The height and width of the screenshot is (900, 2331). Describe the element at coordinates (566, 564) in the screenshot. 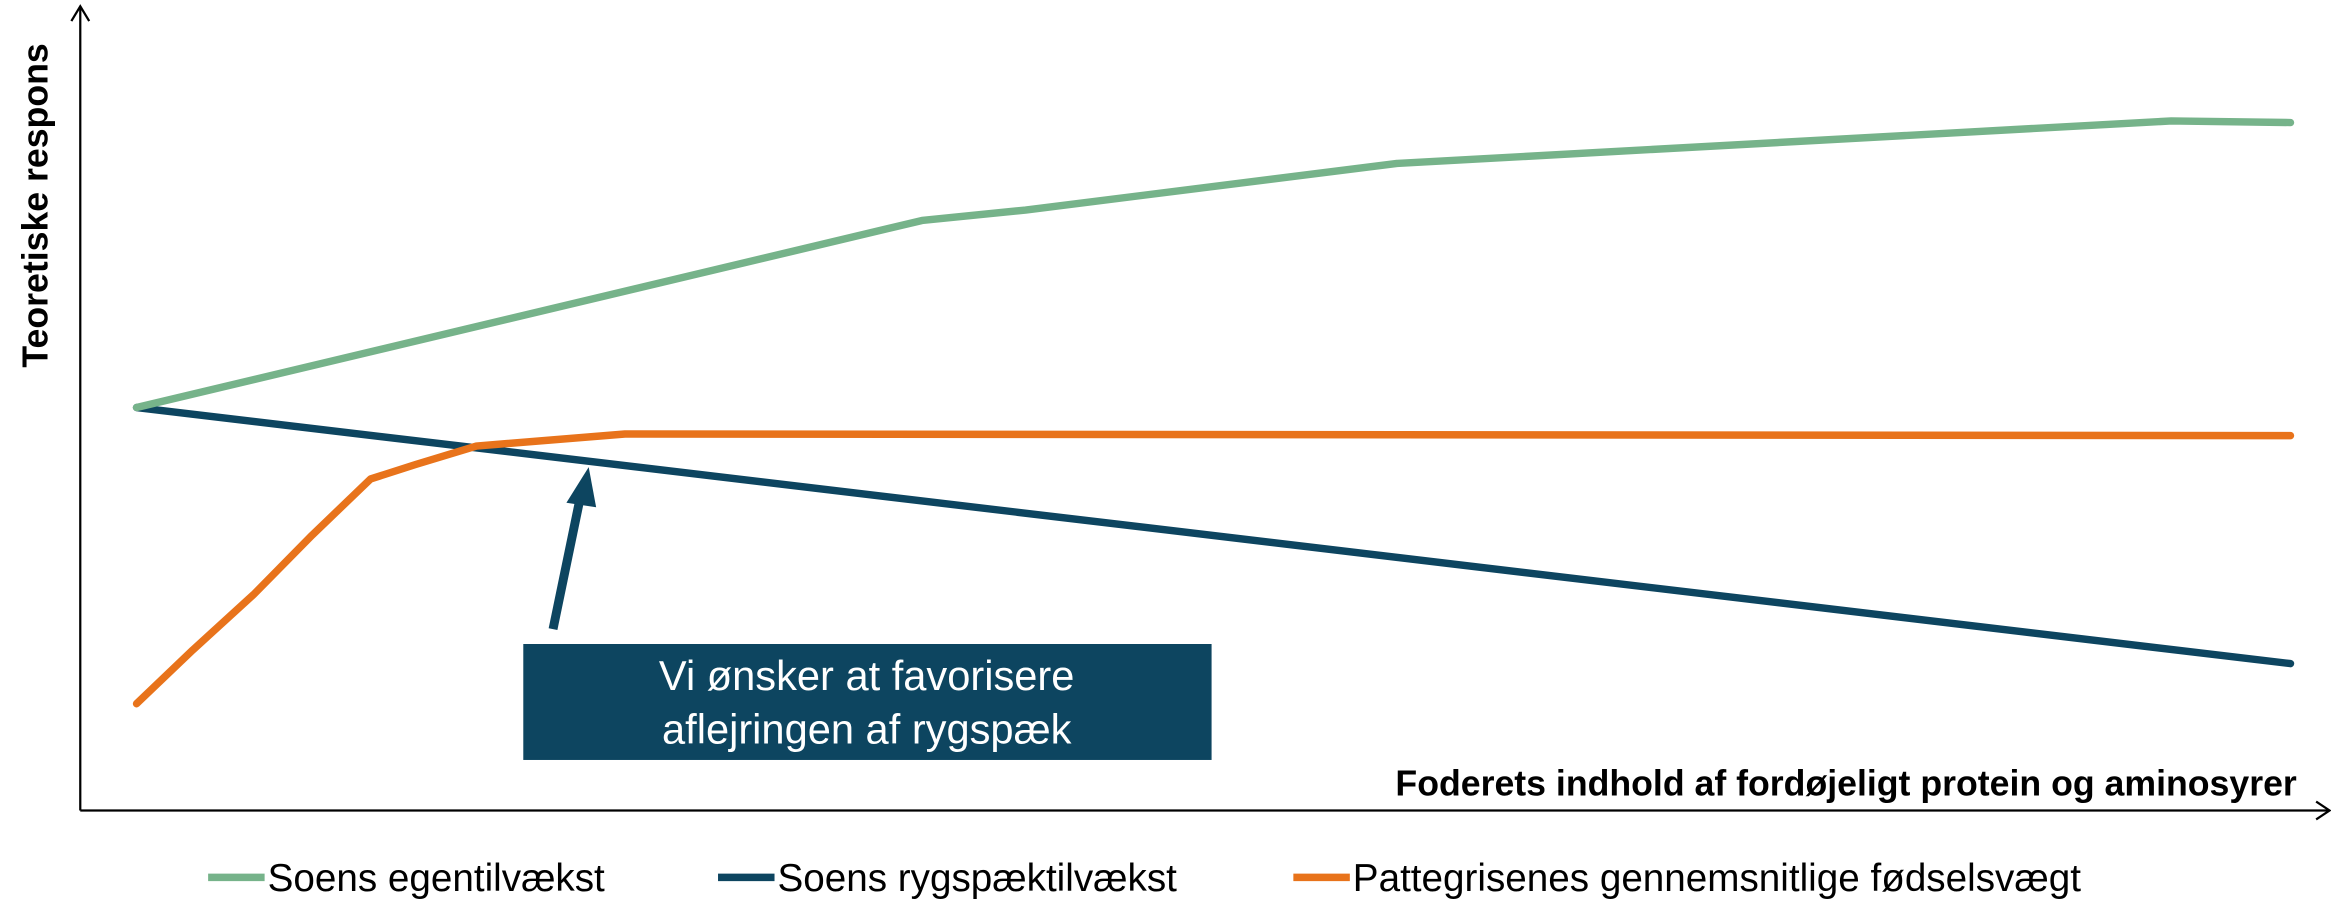

I see `annotation-arrow` at that location.